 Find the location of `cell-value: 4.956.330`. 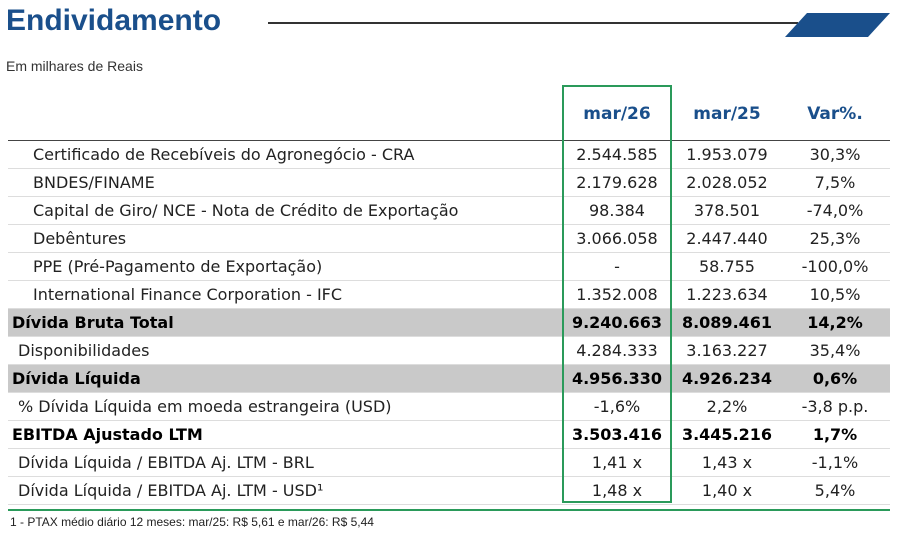

cell-value: 4.956.330 is located at coordinates (617, 378).